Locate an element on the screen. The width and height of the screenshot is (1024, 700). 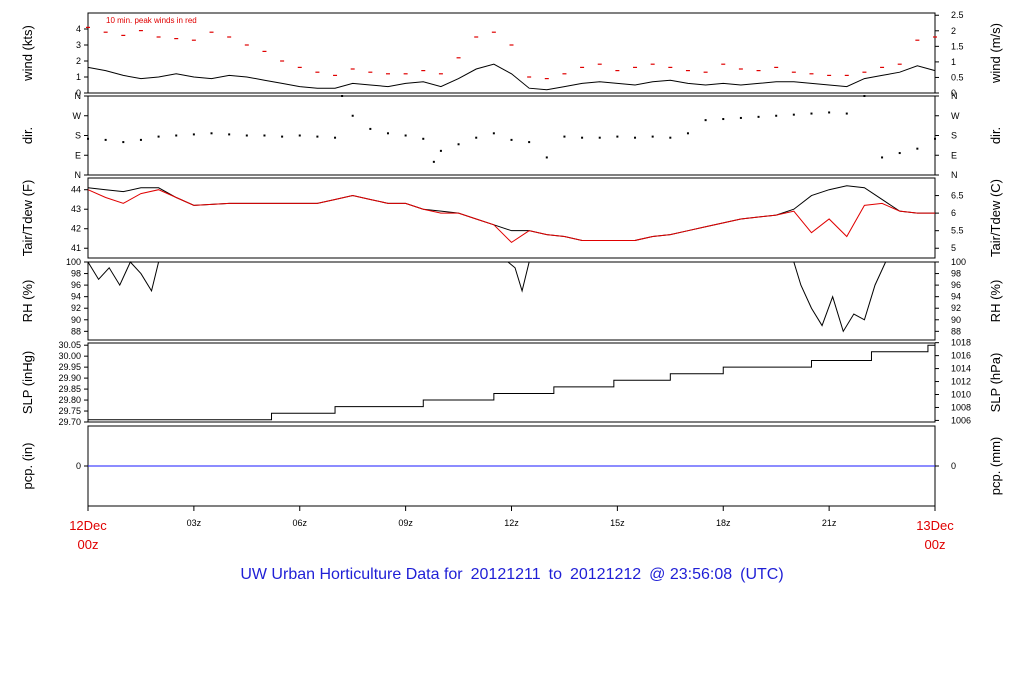
x-tick-label: 12z is located at coordinates (511, 523).